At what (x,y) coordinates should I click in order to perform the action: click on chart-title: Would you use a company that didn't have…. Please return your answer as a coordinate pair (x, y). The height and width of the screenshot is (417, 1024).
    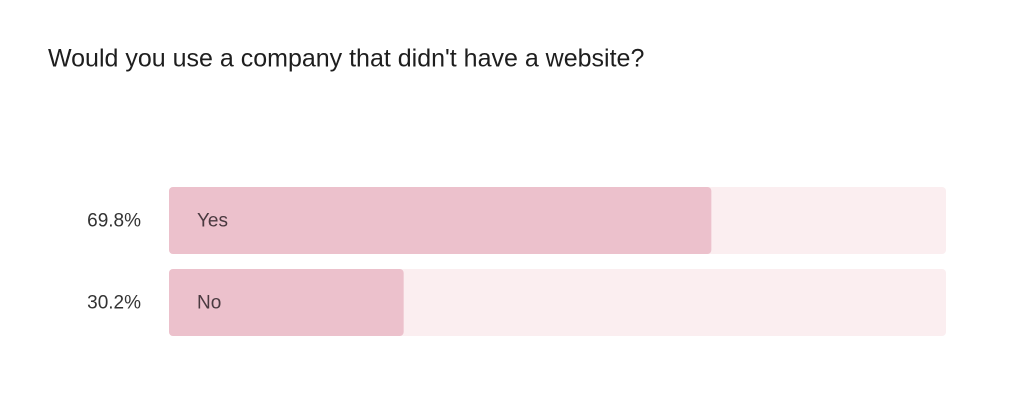
    Looking at the image, I should click on (346, 59).